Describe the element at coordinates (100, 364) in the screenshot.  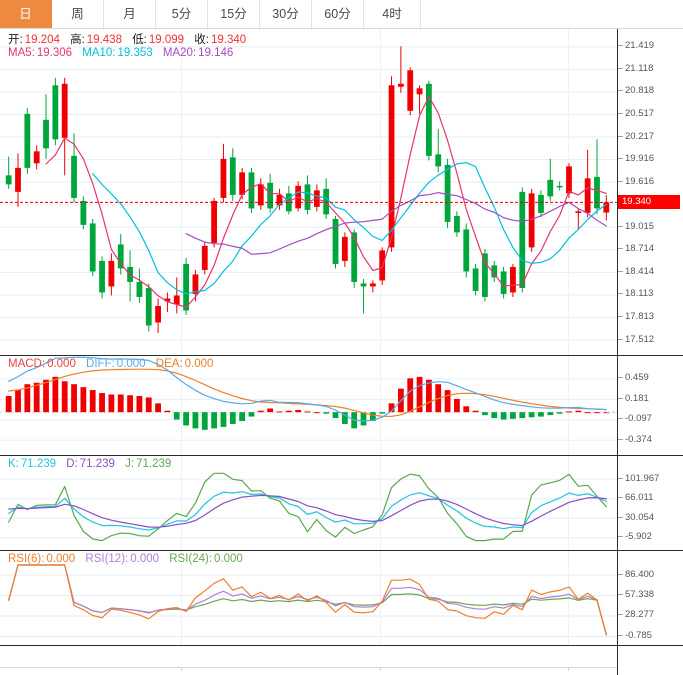
I see `diff-label: DIFF:` at that location.